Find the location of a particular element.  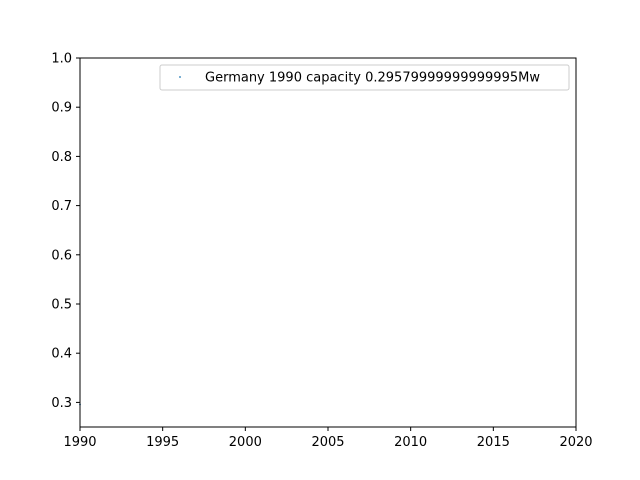

y-tick-label: 0.6 is located at coordinates (61, 255).